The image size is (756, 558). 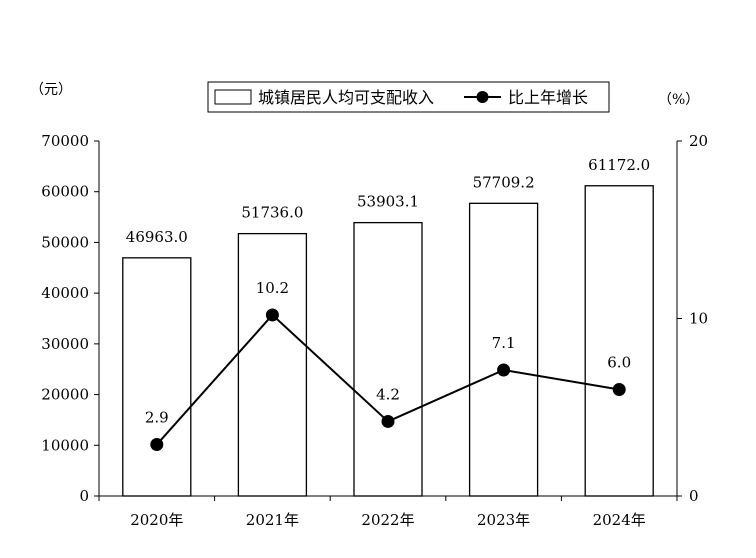 What do you see at coordinates (65, 344) in the screenshot?
I see `left-tick-label: 30000` at bounding box center [65, 344].